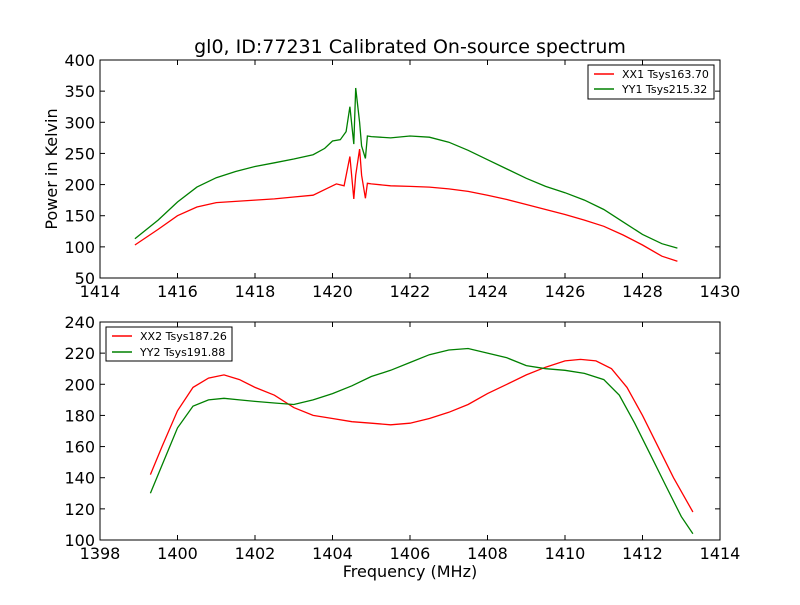  Describe the element at coordinates (79, 322) in the screenshot. I see `y-tick-label: 240` at that location.